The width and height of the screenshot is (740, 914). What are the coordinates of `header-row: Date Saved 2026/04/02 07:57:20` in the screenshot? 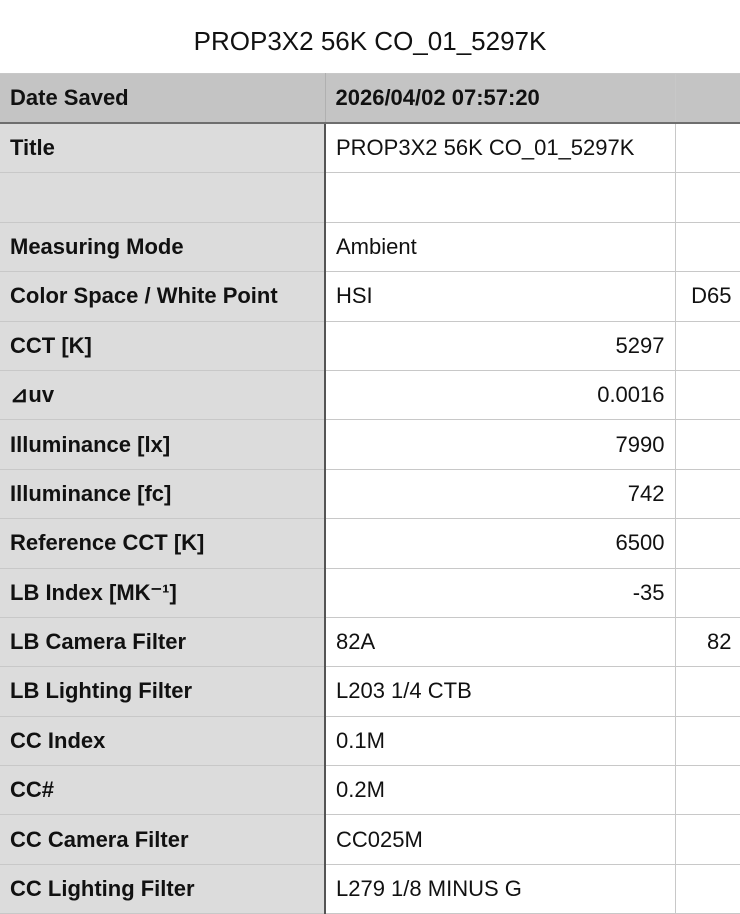 It's located at (370, 98).